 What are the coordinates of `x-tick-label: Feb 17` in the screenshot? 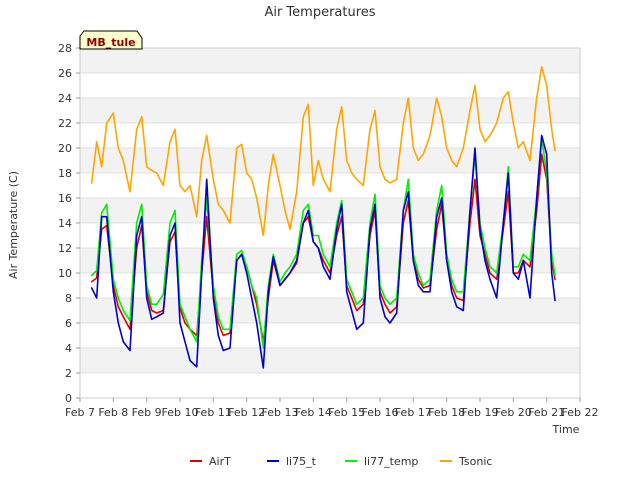 It's located at (413, 412).